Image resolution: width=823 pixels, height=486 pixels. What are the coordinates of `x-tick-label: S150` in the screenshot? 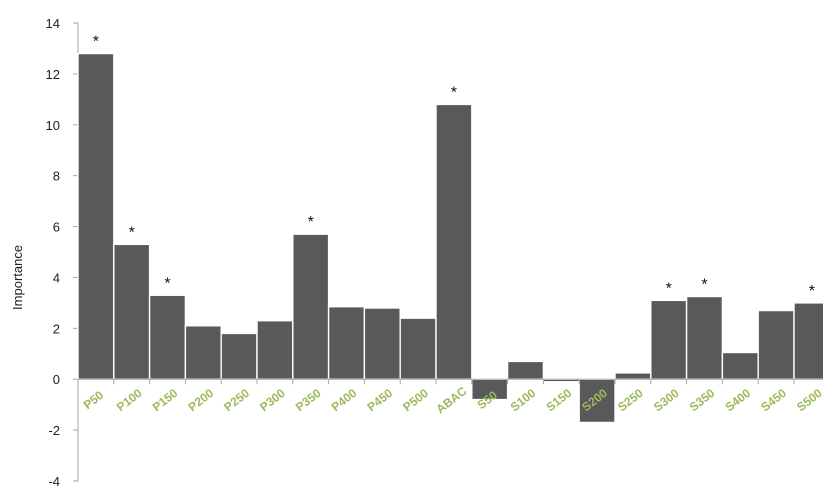 It's located at (558, 400).